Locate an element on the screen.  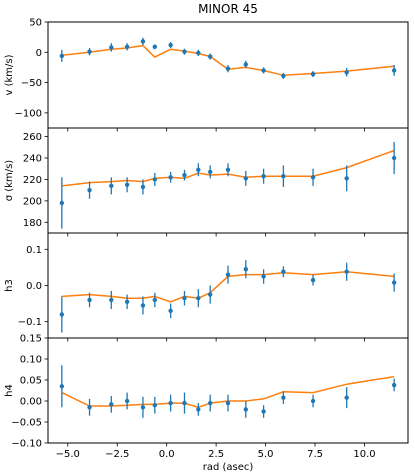
y-tick-label: 260 is located at coordinates (32, 137).